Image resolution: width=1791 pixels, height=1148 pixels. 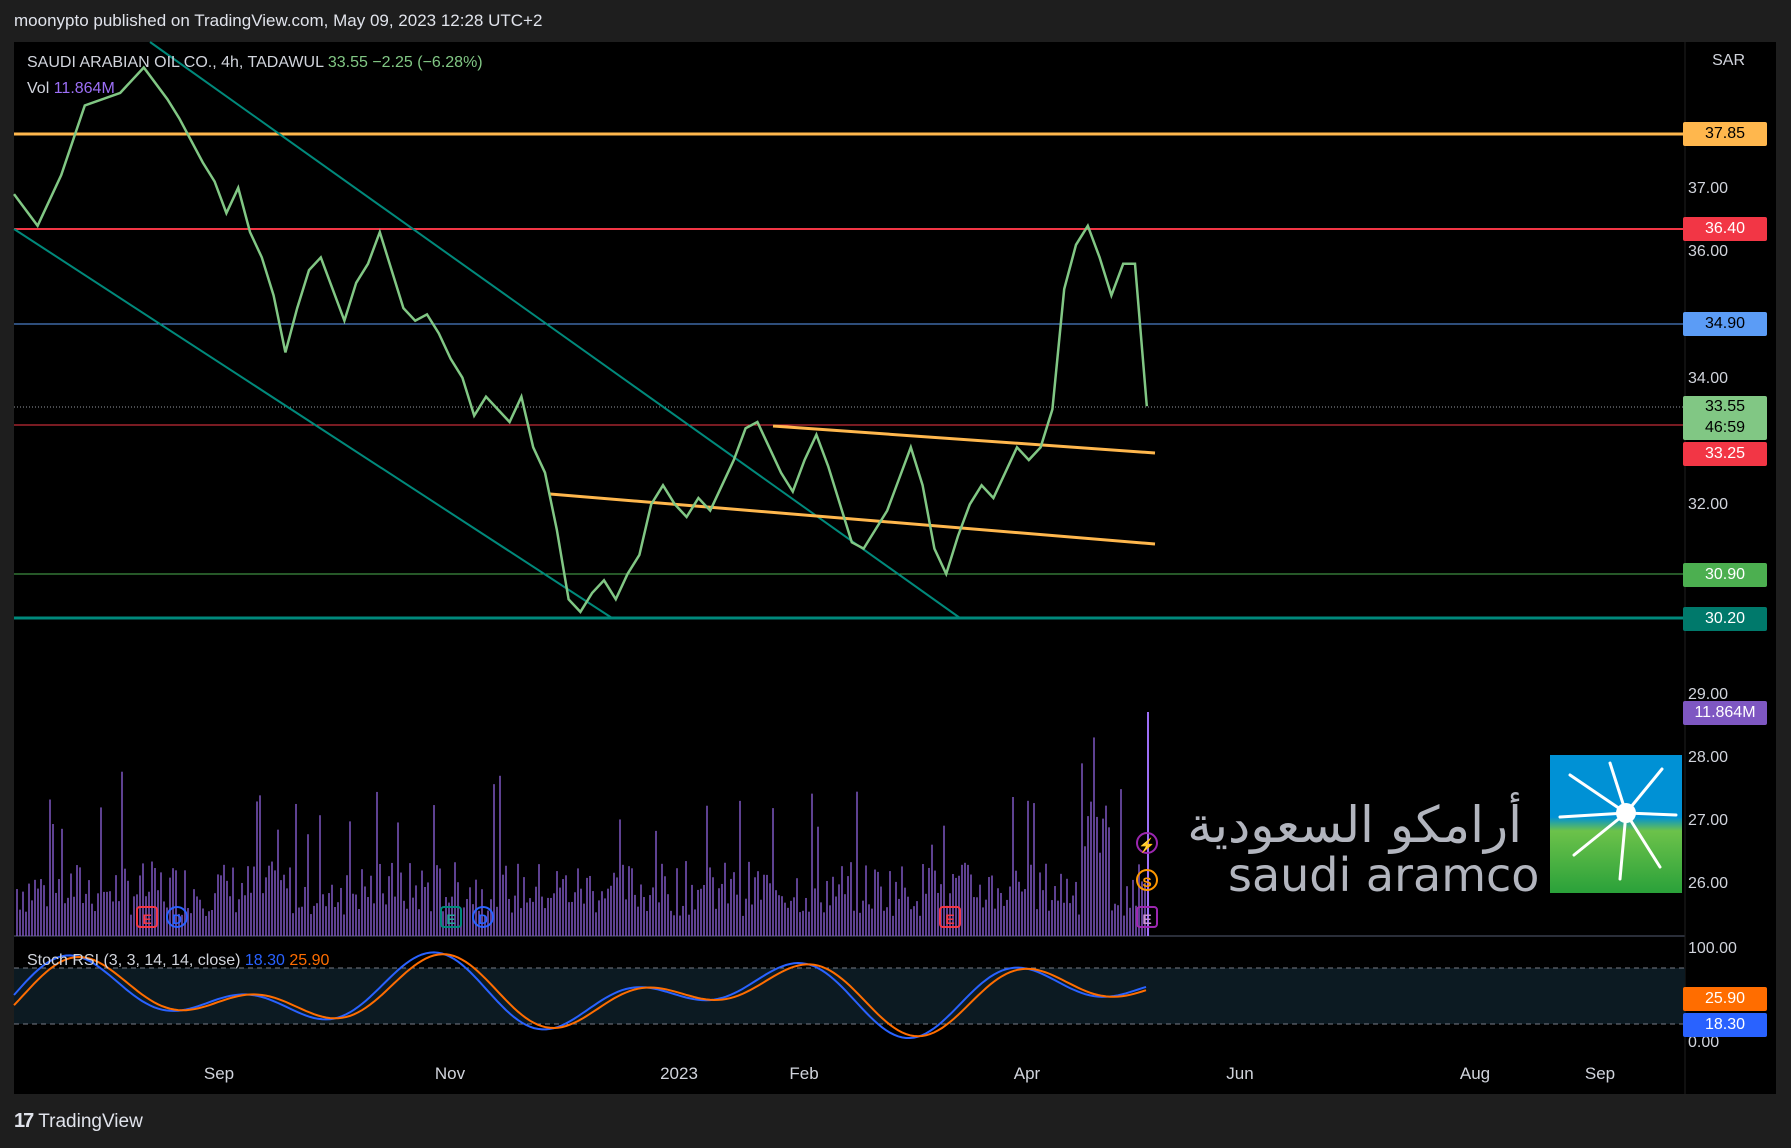 What do you see at coordinates (1725, 418) in the screenshot?
I see `current-price-label: 33.55 46:59` at bounding box center [1725, 418].